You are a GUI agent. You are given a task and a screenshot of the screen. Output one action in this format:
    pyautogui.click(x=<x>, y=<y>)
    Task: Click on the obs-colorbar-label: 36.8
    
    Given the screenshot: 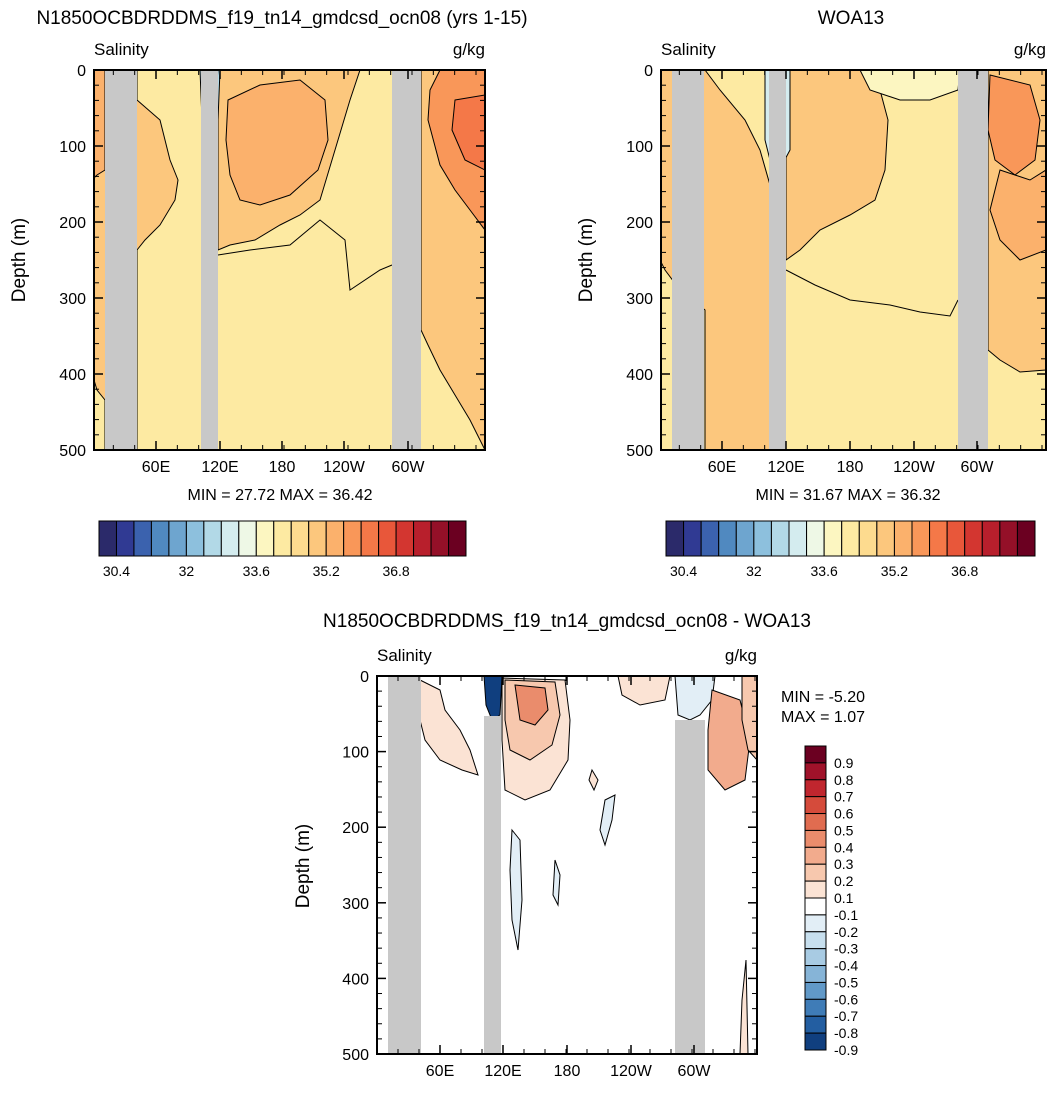 What is the action you would take?
    pyautogui.click(x=964, y=571)
    